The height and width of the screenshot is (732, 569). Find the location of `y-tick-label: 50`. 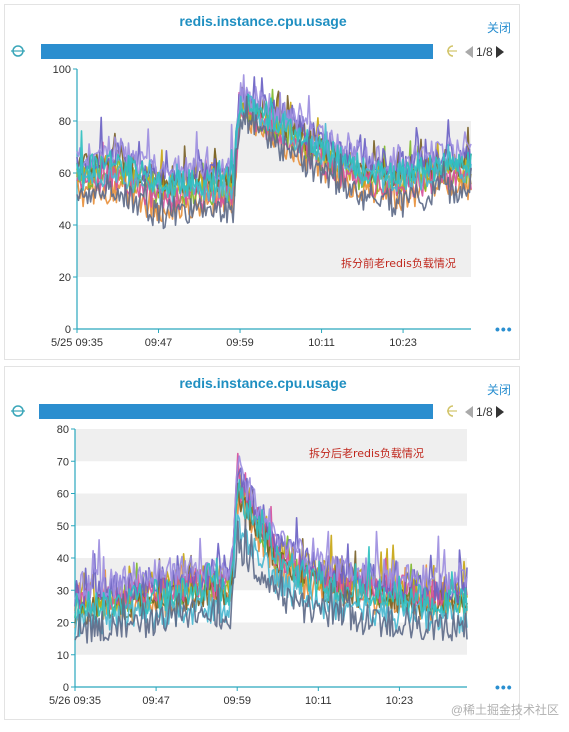

y-tick-label: 50 is located at coordinates (63, 527).